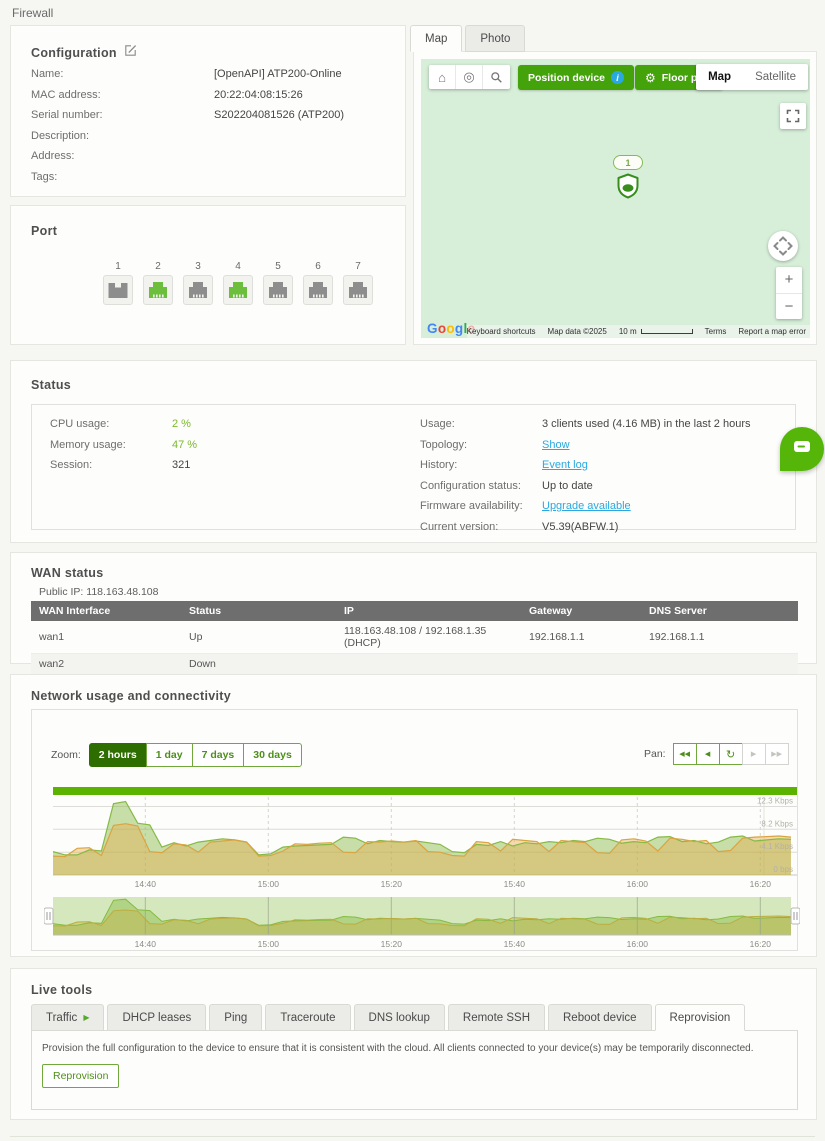 Image resolution: width=825 pixels, height=1141 pixels. What do you see at coordinates (565, 465) in the screenshot?
I see `field-value-link: Event log` at bounding box center [565, 465].